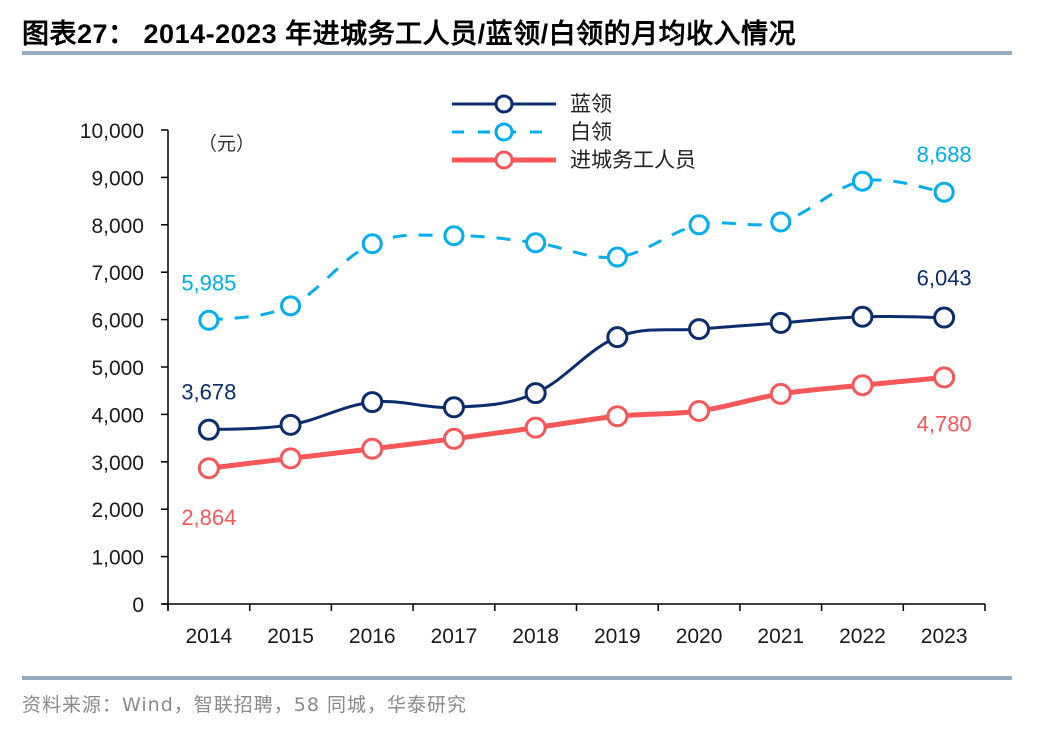 Image resolution: width=1048 pixels, height=732 pixels. Describe the element at coordinates (780, 636) in the screenshot. I see `x-tick-label: 2021` at that location.